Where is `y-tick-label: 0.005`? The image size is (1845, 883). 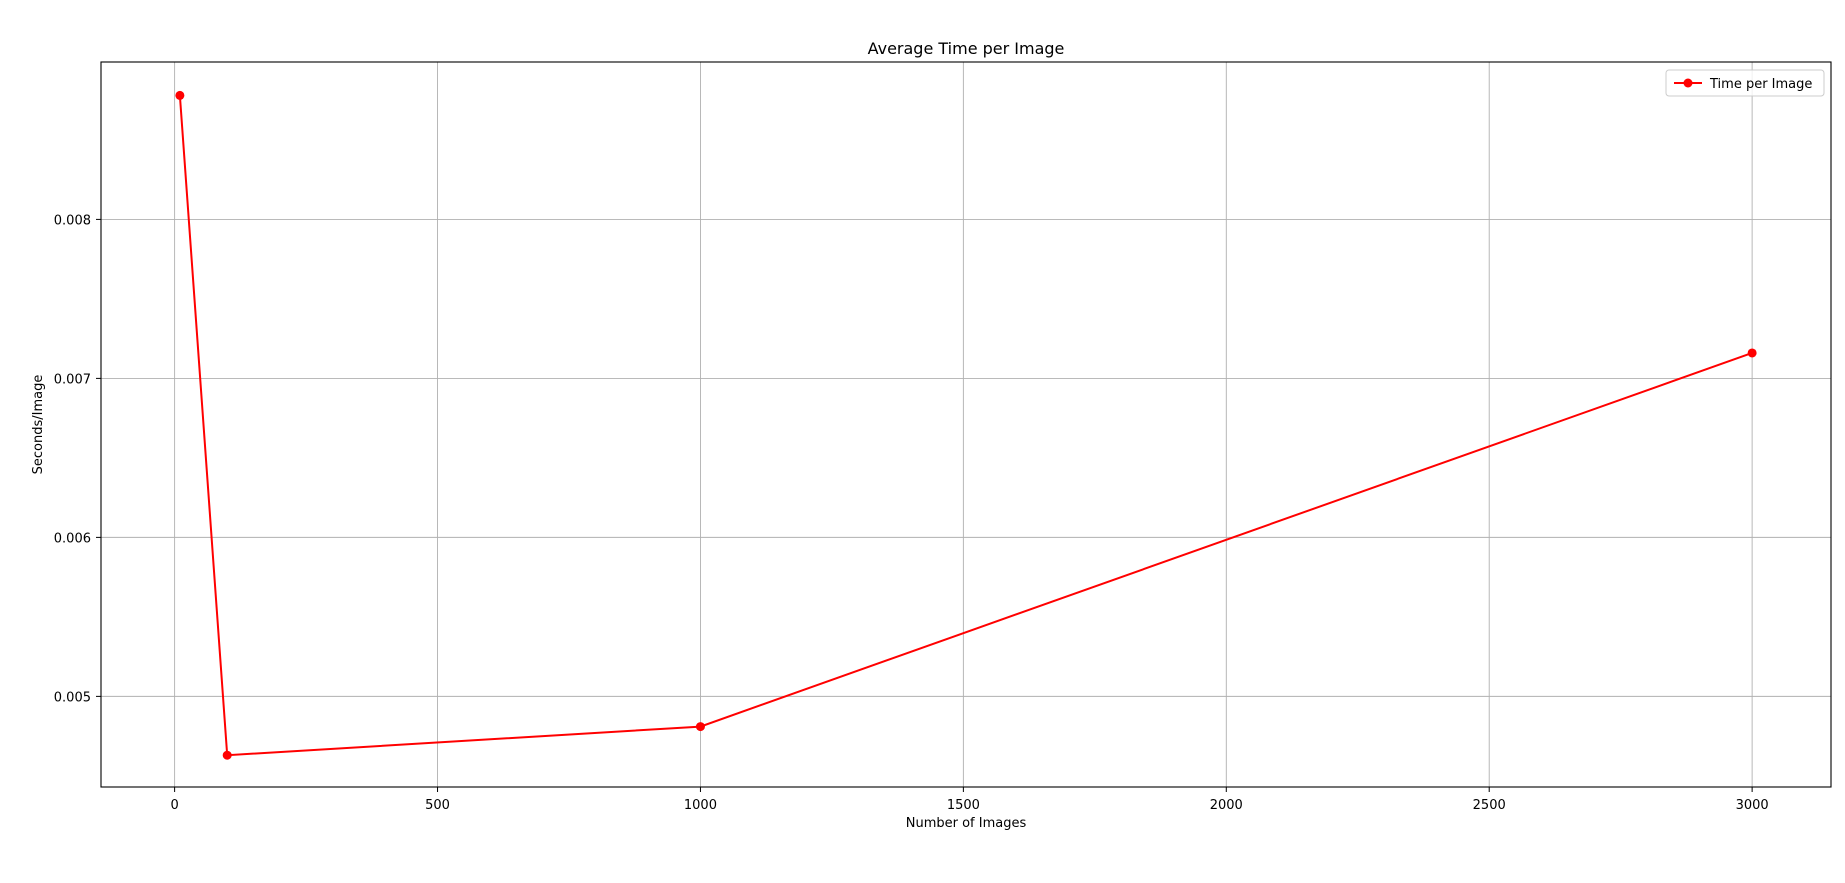 y-tick-label: 0.005 is located at coordinates (72, 697).